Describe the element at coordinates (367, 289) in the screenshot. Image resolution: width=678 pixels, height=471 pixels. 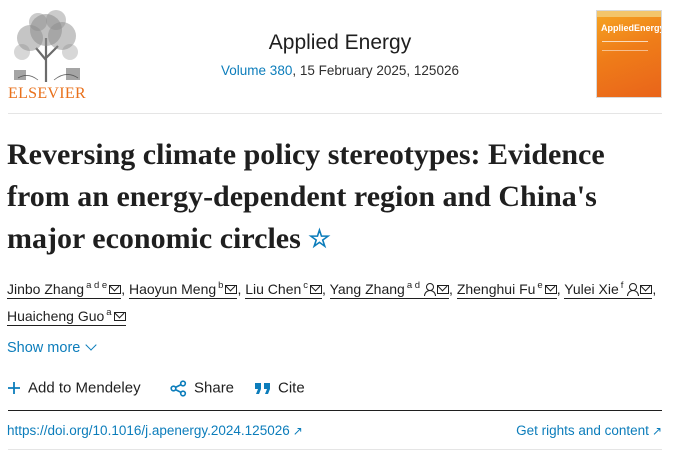
I see `author-name: Yang Zhang` at that location.